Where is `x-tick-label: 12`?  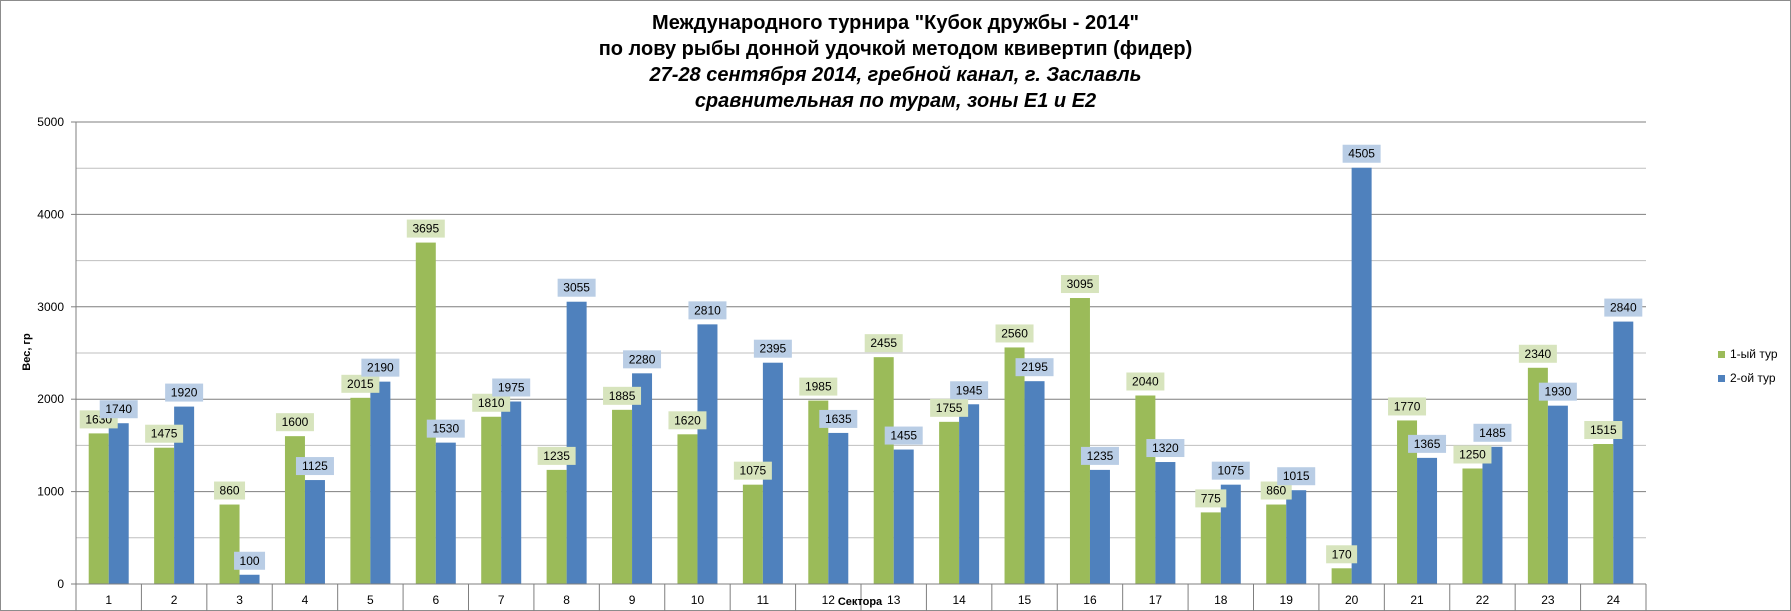
x-tick-label: 12 is located at coordinates (829, 600).